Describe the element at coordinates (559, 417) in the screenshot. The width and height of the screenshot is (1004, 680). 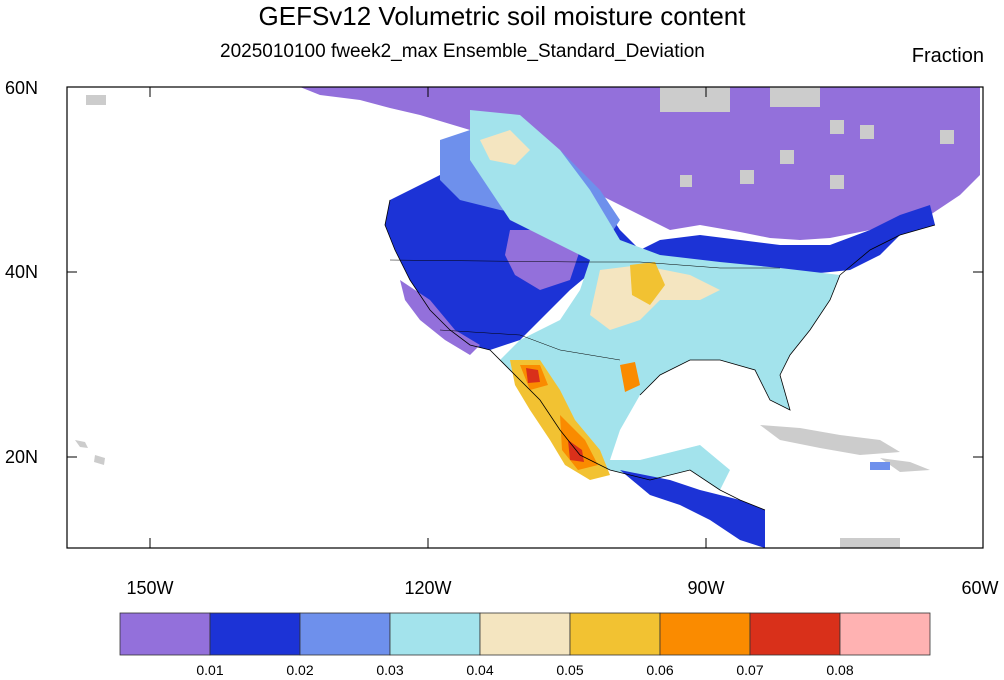
I see `region-mexico-orange` at that location.